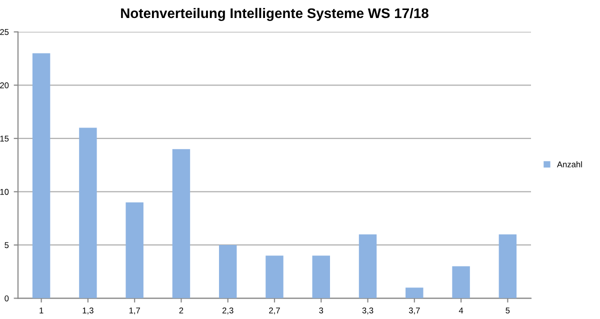 This screenshot has height=319, width=600. Describe the element at coordinates (4, 191) in the screenshot. I see `y-tick-label: 10` at that location.